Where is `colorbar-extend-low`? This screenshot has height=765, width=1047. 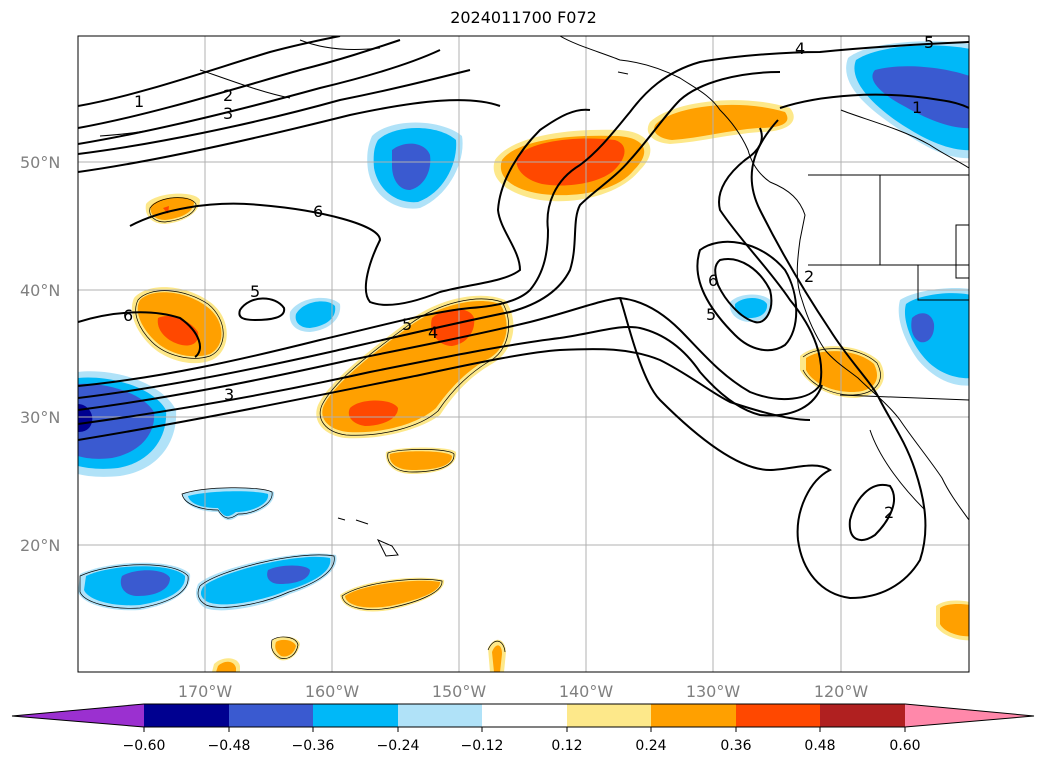 colorbar-extend-low is located at coordinates (78, 715).